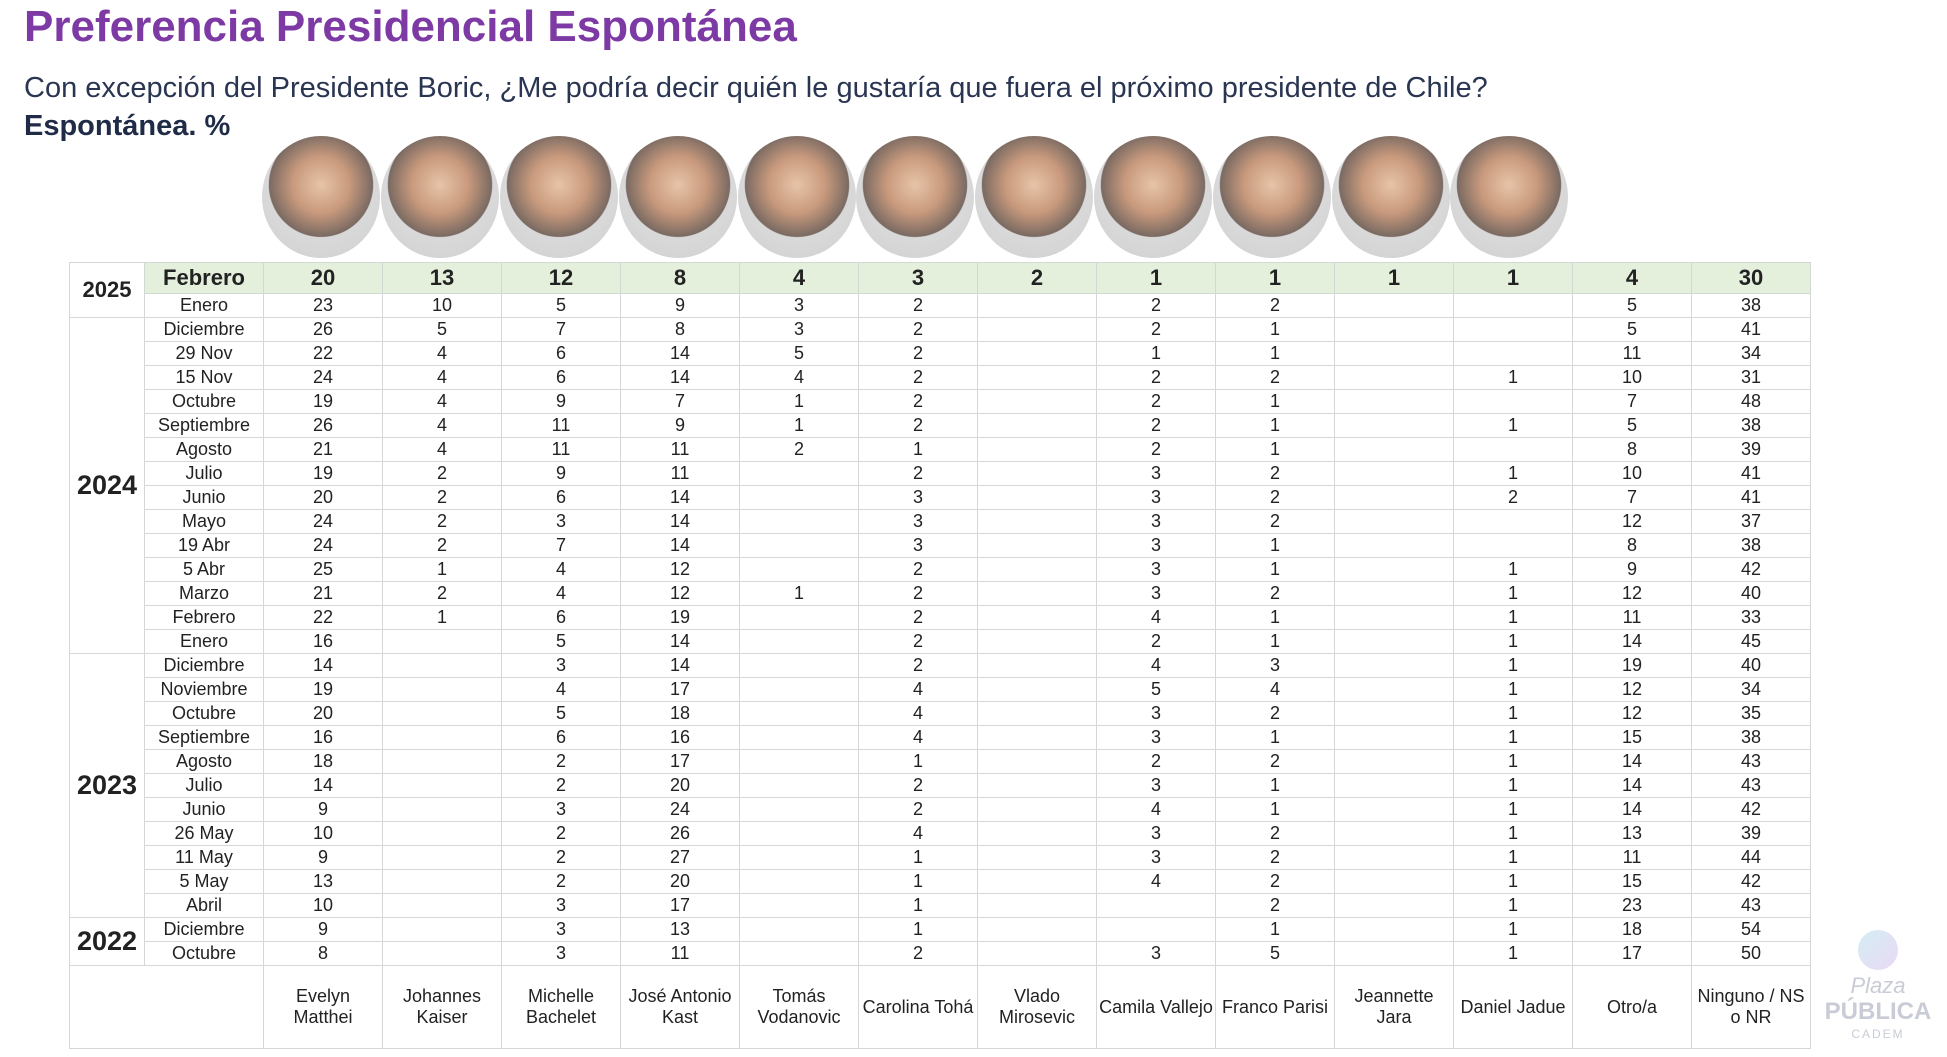 This screenshot has width=1947, height=1057. Describe the element at coordinates (680, 881) in the screenshot. I see `value-cell: 20` at that location.